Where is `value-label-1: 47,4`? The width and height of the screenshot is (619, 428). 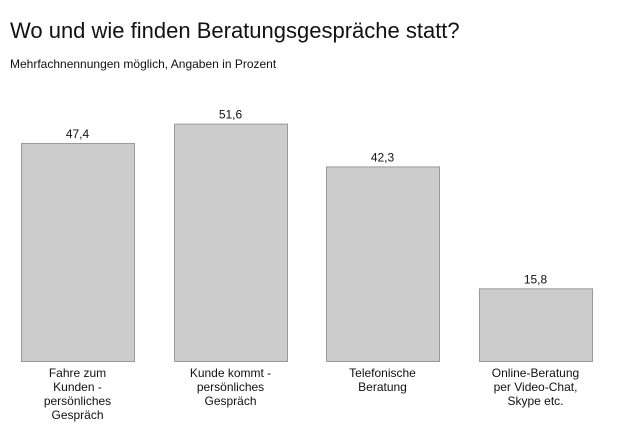
value-label-1: 47,4 is located at coordinates (78, 134).